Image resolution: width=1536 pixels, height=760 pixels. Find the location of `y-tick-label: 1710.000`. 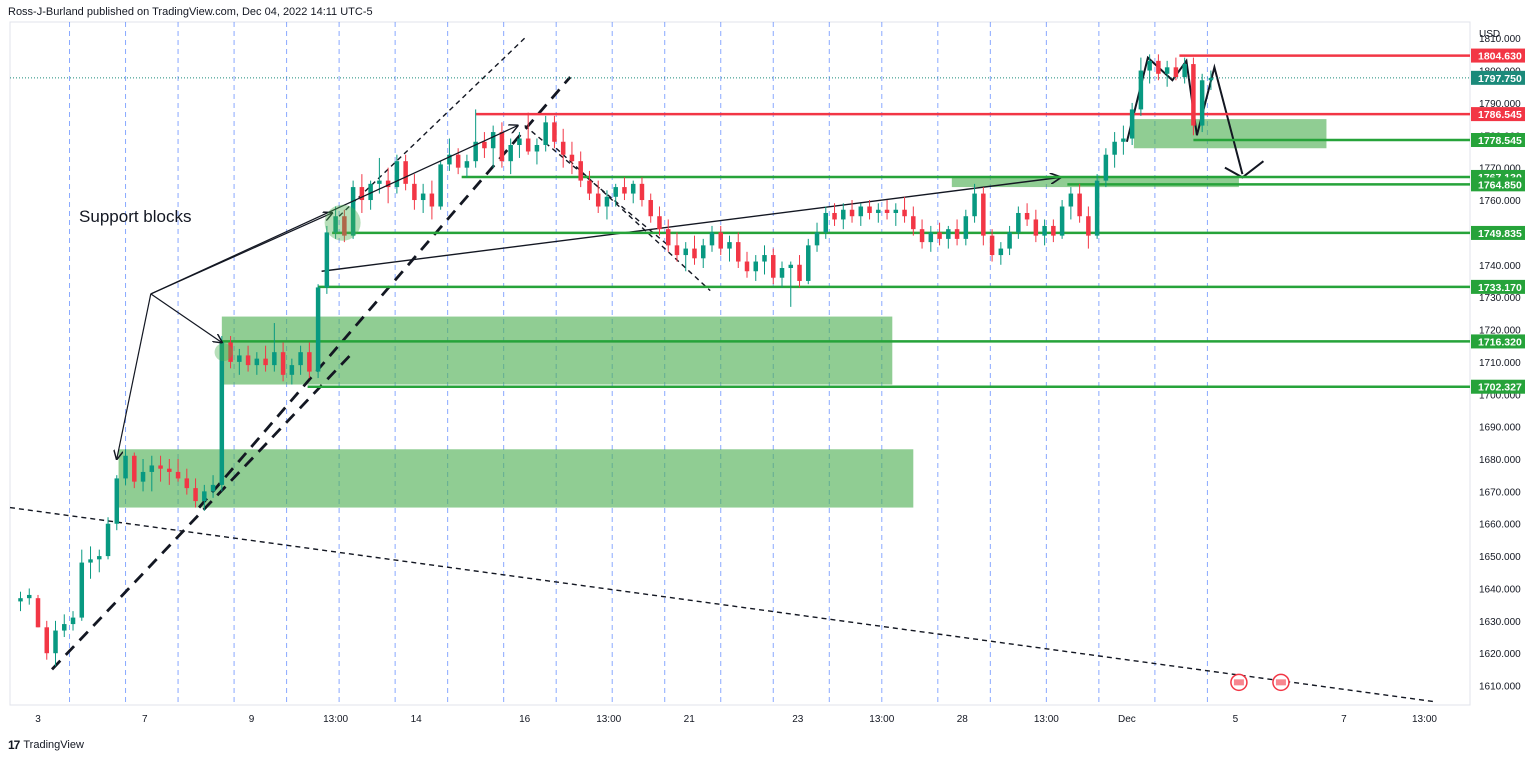

y-tick-label: 1710.000 is located at coordinates (1500, 363).